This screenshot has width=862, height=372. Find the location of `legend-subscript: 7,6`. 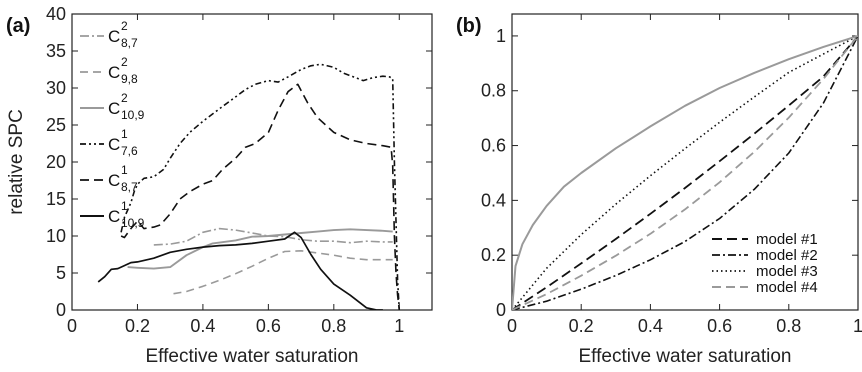

legend-subscript: 7,6 is located at coordinates (129, 151).